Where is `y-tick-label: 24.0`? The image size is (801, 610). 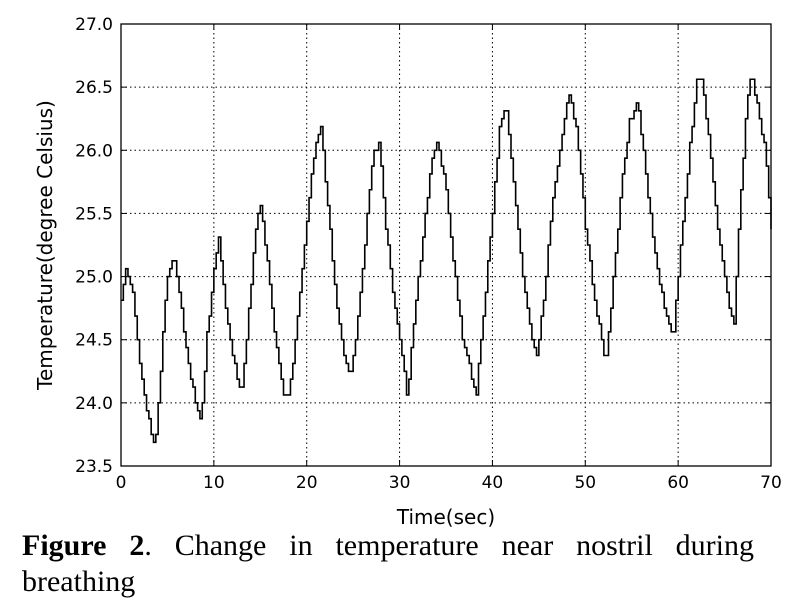 y-tick-label: 24.0 is located at coordinates (94, 404).